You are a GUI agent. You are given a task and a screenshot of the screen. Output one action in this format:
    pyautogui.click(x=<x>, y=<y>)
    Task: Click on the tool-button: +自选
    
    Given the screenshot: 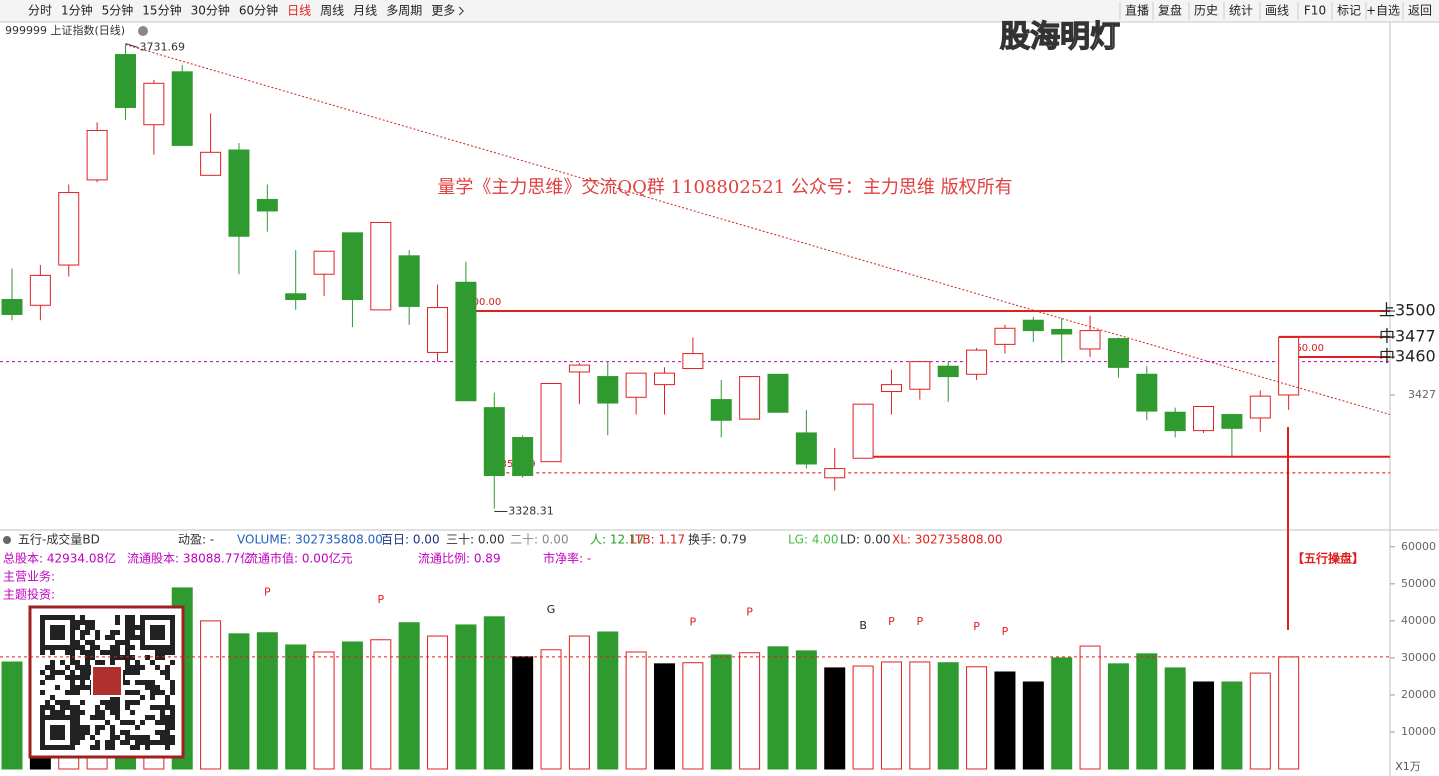 What is the action you would take?
    pyautogui.click(x=1383, y=11)
    